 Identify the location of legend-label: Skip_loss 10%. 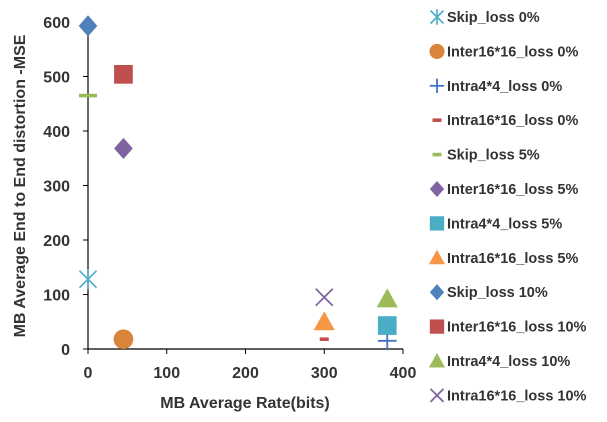
(497, 293).